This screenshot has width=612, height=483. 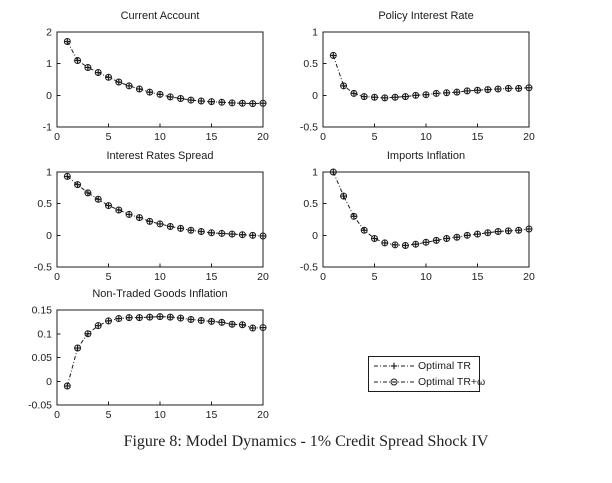 I want to click on plus-marker-line-sample-icon, so click(x=394, y=366).